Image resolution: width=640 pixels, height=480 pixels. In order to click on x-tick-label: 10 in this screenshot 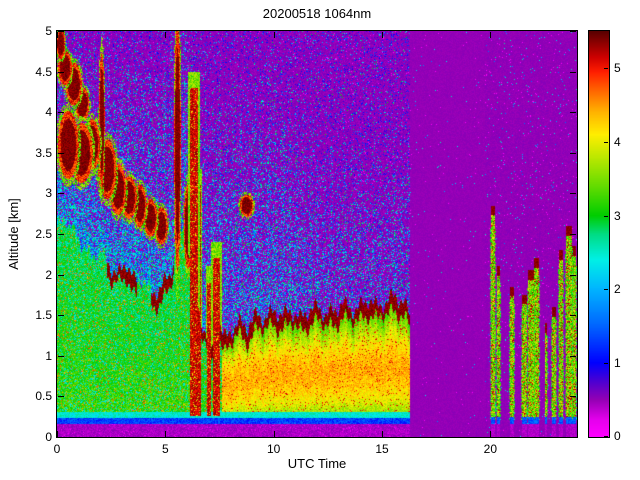, I will do `click(273, 449)`.